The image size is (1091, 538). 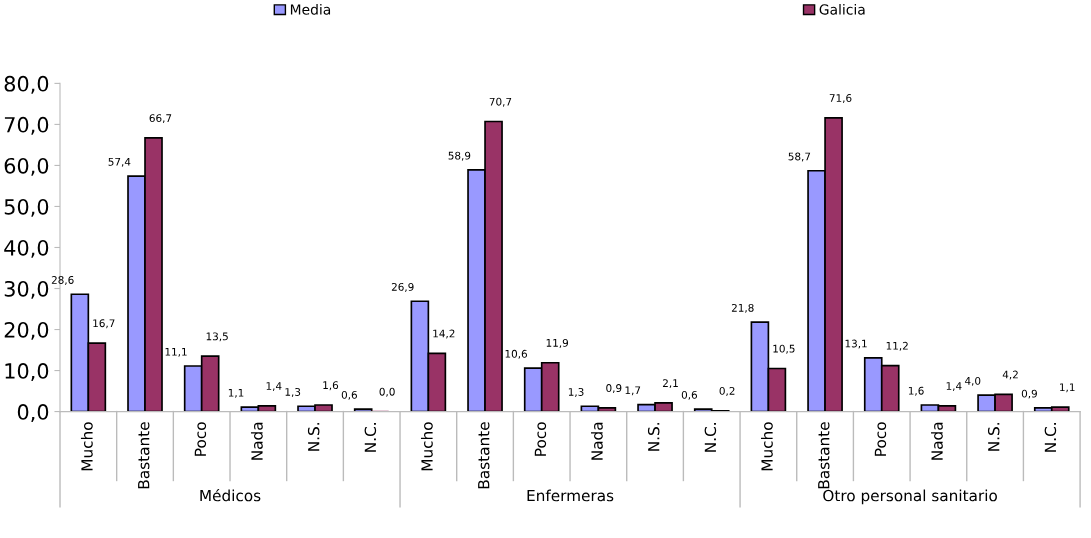 I want to click on data-label: 13,5, so click(x=217, y=337).